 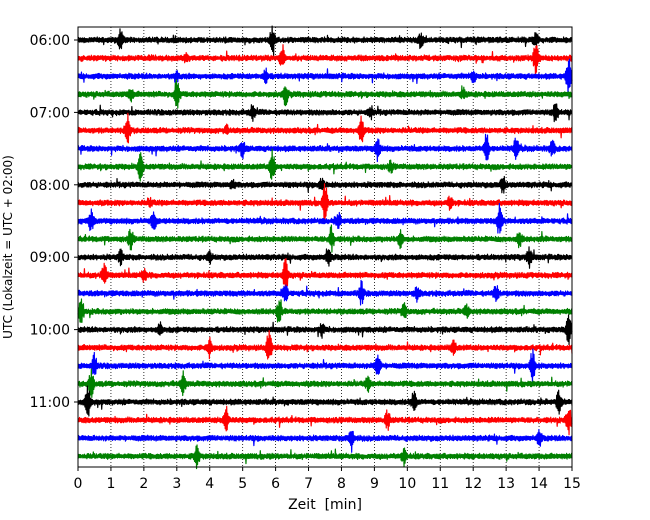 What do you see at coordinates (50, 258) in the screenshot?
I see `y-tick-label: 09:00` at bounding box center [50, 258].